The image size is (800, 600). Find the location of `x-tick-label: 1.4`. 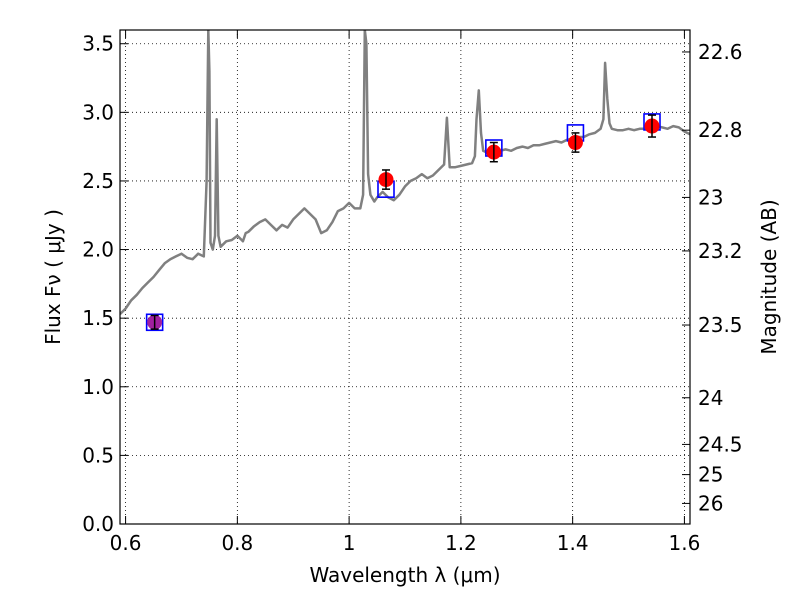

x-tick-label: 1.4 is located at coordinates (573, 543).